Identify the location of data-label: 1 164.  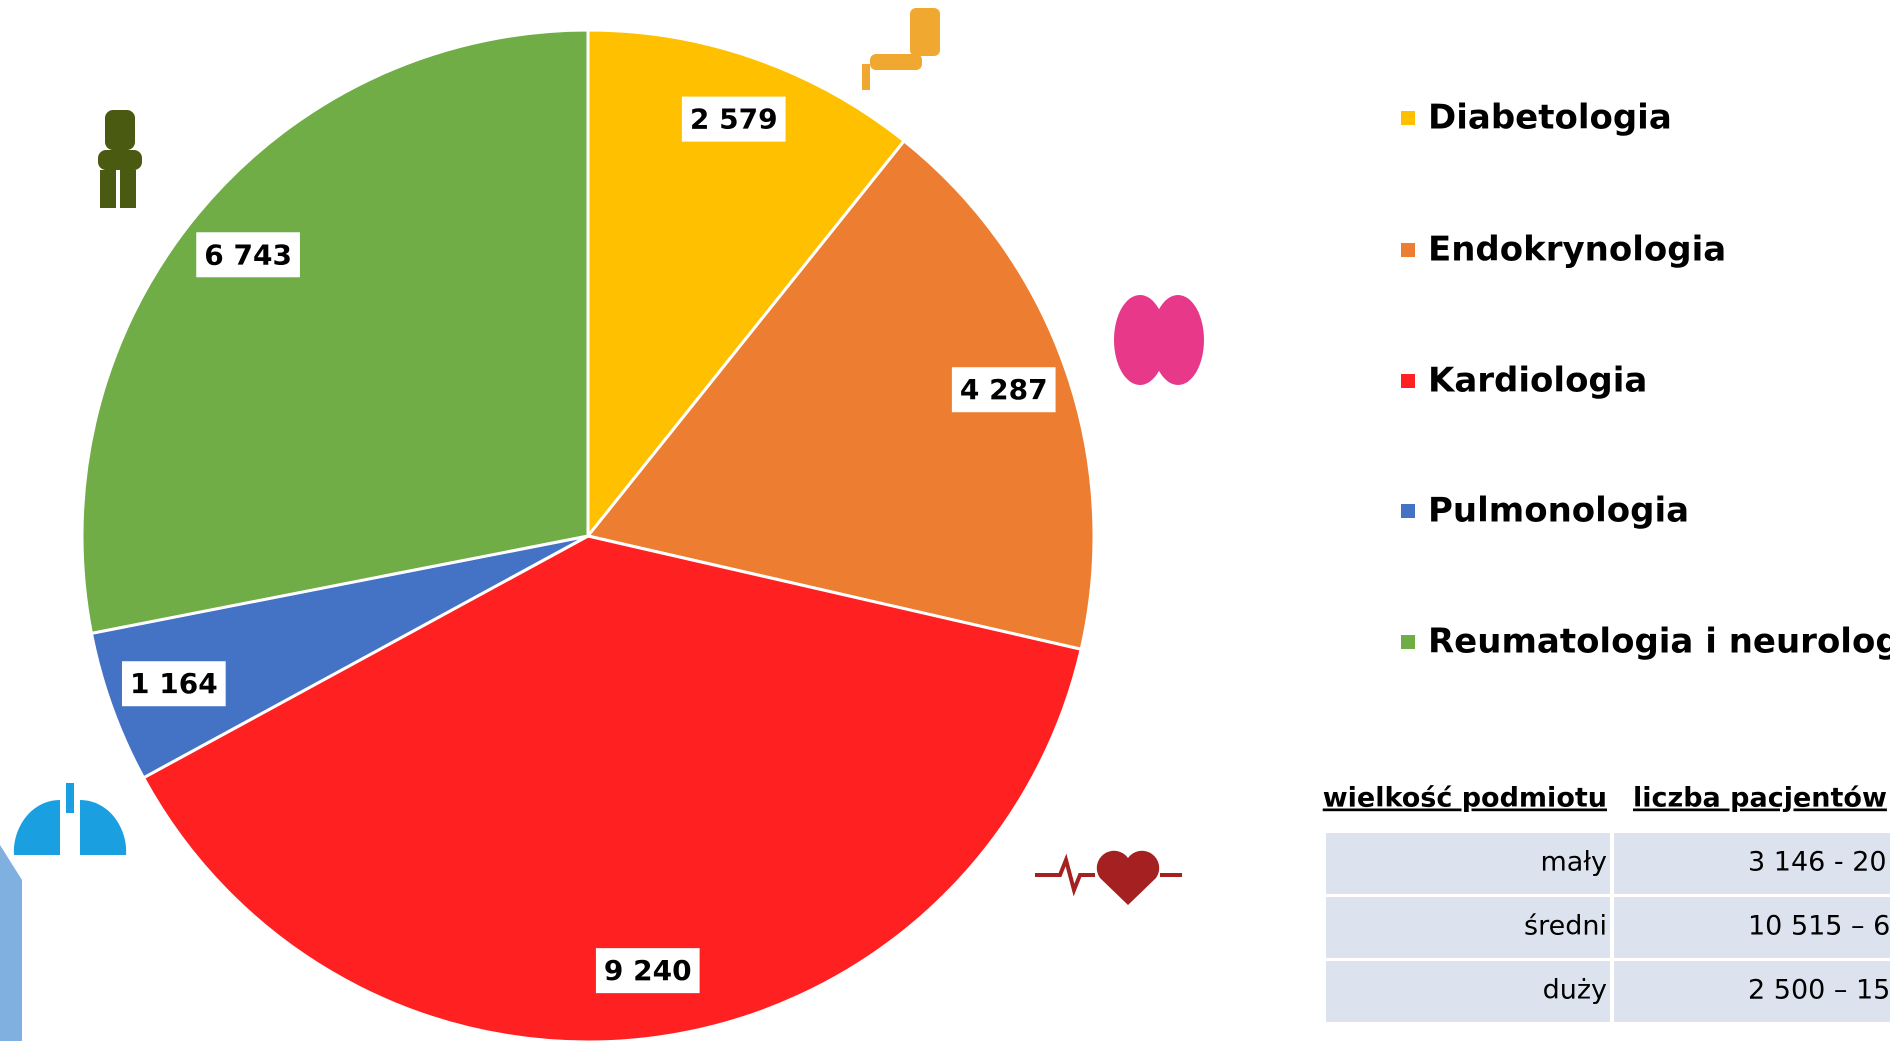
(174, 683).